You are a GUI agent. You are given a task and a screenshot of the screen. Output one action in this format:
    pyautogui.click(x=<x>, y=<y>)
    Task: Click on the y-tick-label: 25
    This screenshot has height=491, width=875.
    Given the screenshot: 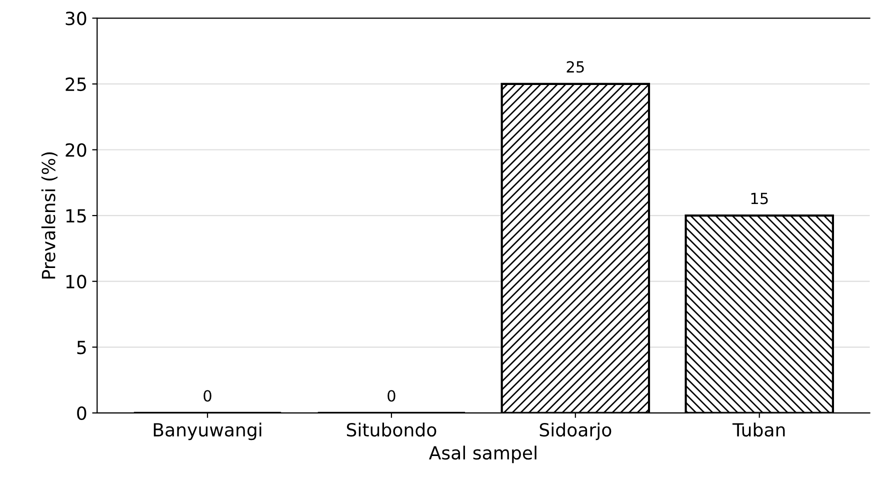 What is the action you would take?
    pyautogui.click(x=76, y=84)
    